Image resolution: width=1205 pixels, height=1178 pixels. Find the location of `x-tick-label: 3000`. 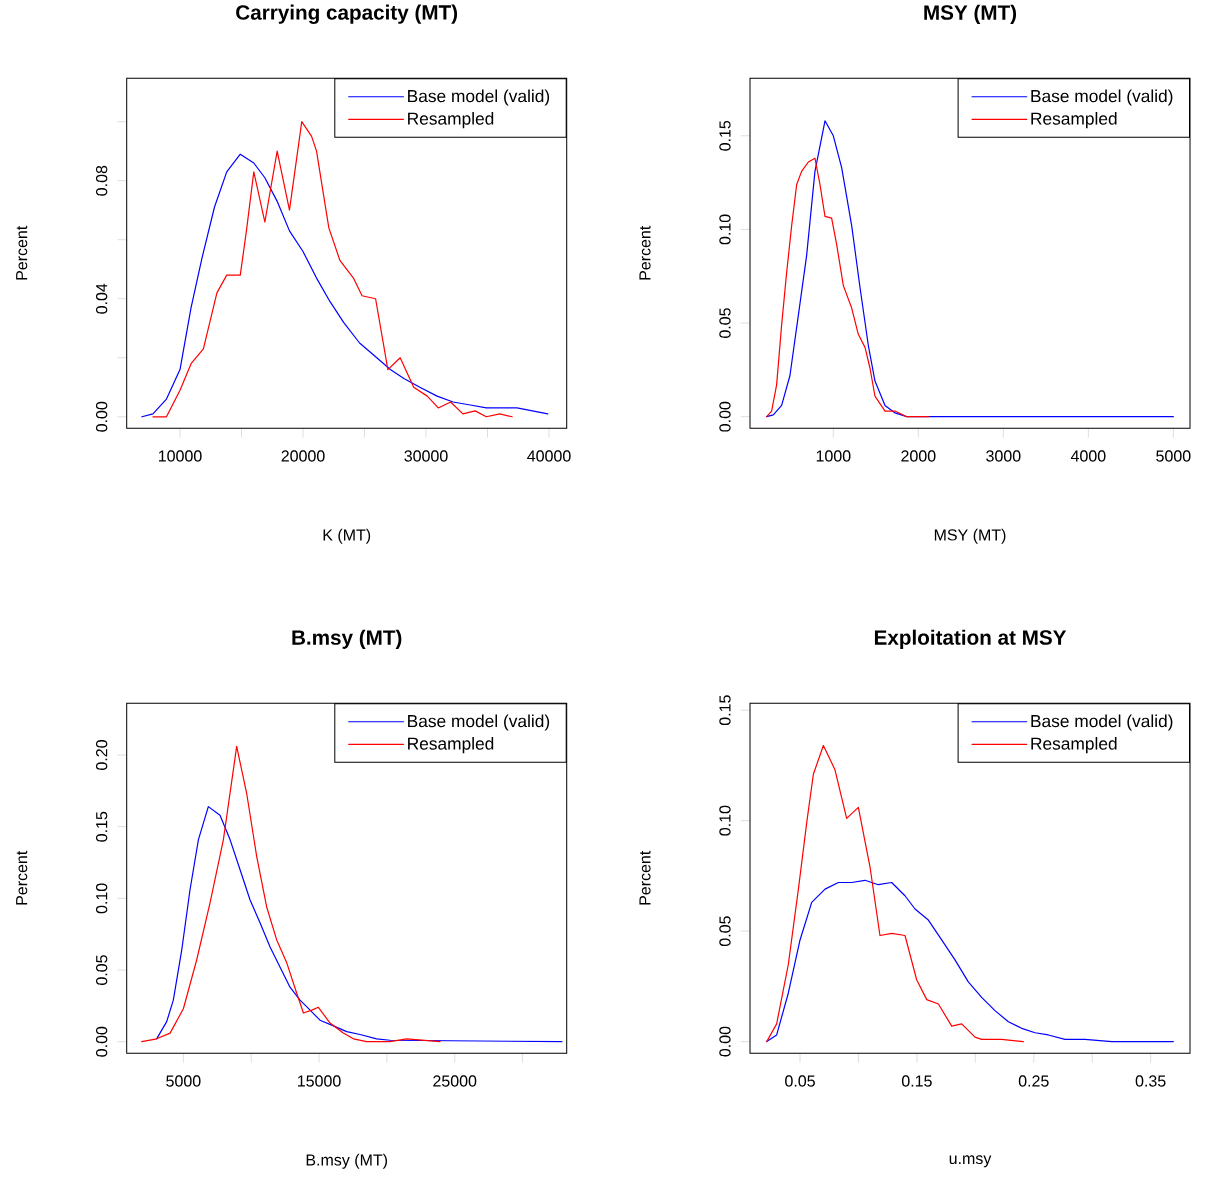

x-tick-label: 3000 is located at coordinates (1003, 456).